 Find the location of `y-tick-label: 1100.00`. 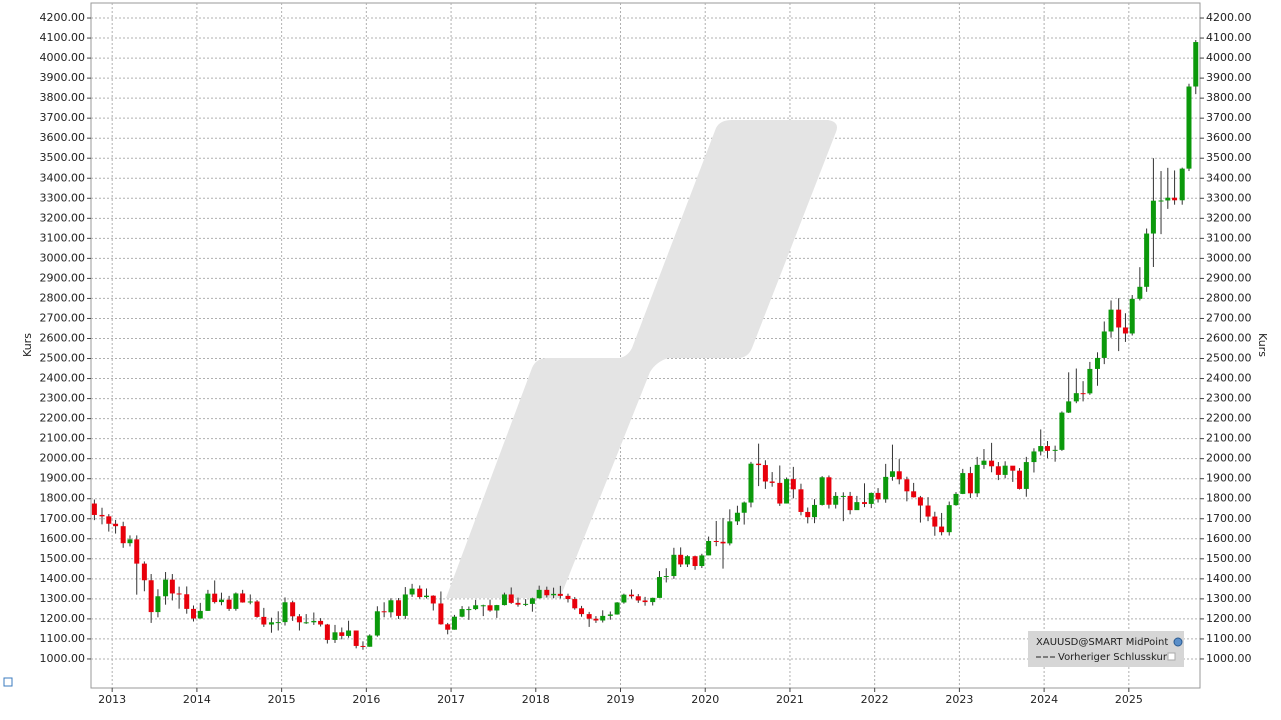

y-tick-label: 1100.00 is located at coordinates (63, 638).